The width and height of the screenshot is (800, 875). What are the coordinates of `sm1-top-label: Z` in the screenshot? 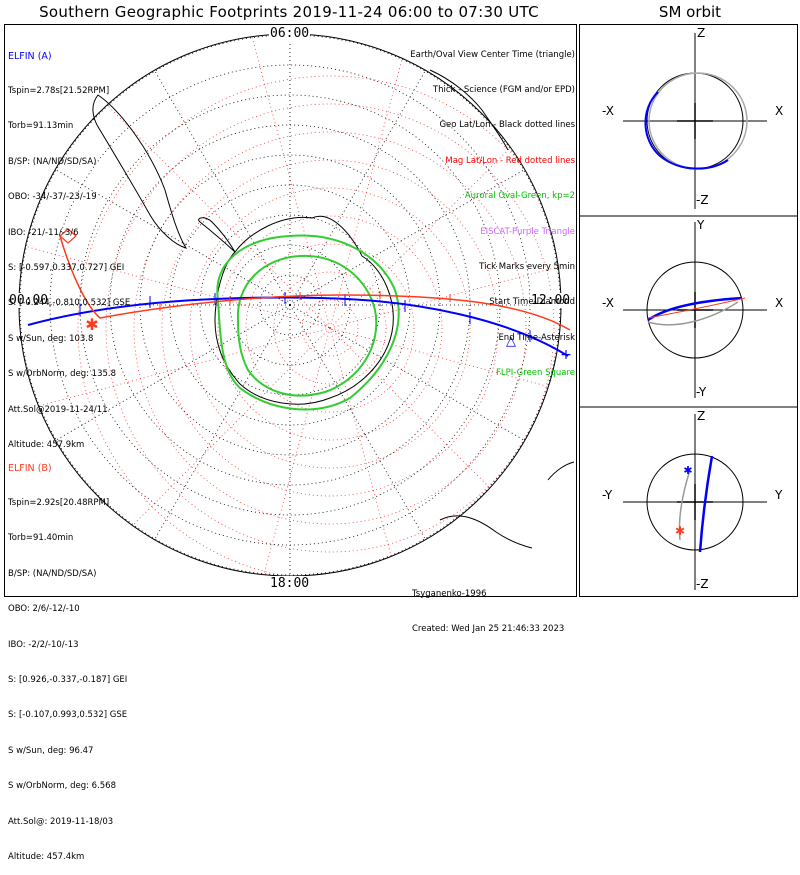 It's located at (701, 33).